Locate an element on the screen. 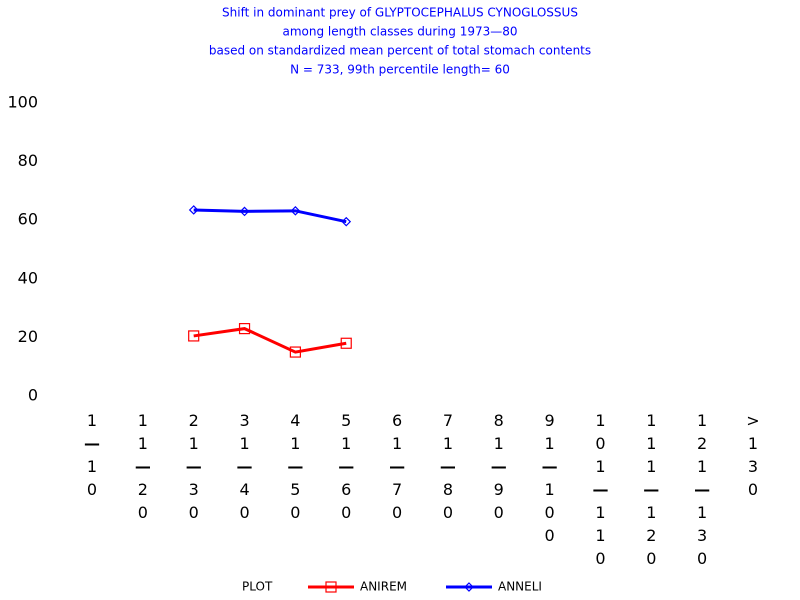  x-tick-label: 1 0 1—1 1 0 is located at coordinates (600, 489).